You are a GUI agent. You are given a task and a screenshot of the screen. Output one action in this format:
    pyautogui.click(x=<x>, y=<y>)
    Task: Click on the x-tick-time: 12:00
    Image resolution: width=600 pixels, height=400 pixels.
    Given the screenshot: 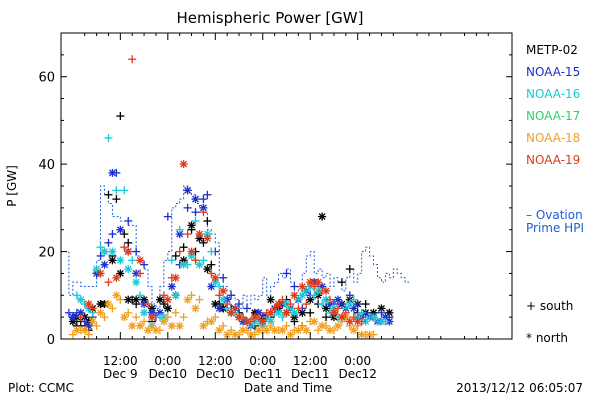 What is the action you would take?
    pyautogui.click(x=310, y=361)
    